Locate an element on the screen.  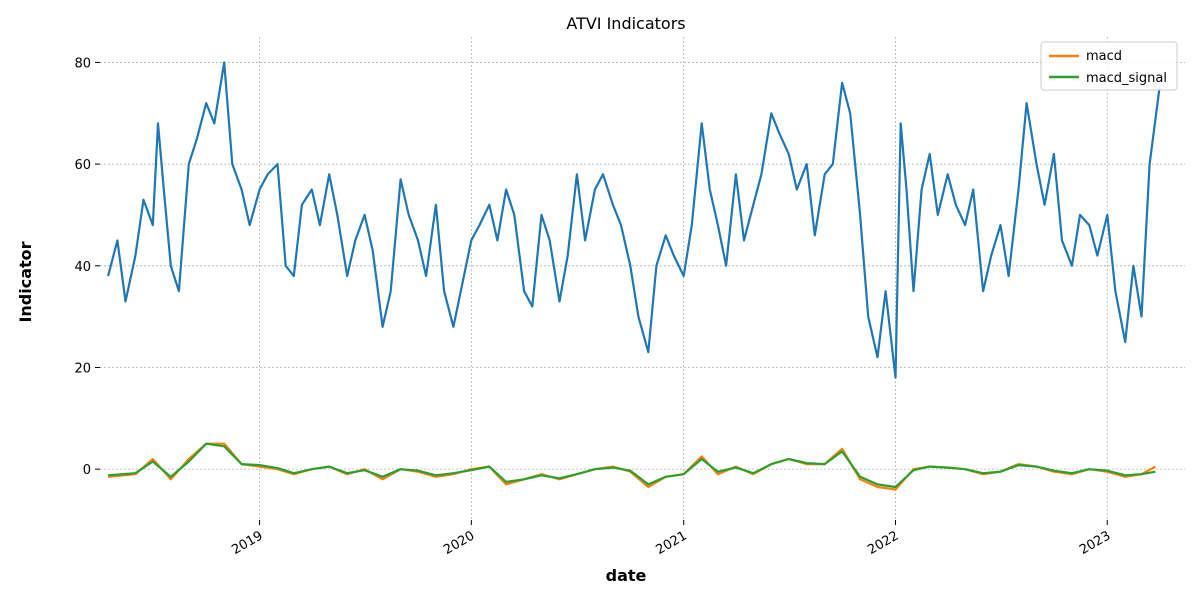
x-tick-label: 2023 is located at coordinates (1095, 543).